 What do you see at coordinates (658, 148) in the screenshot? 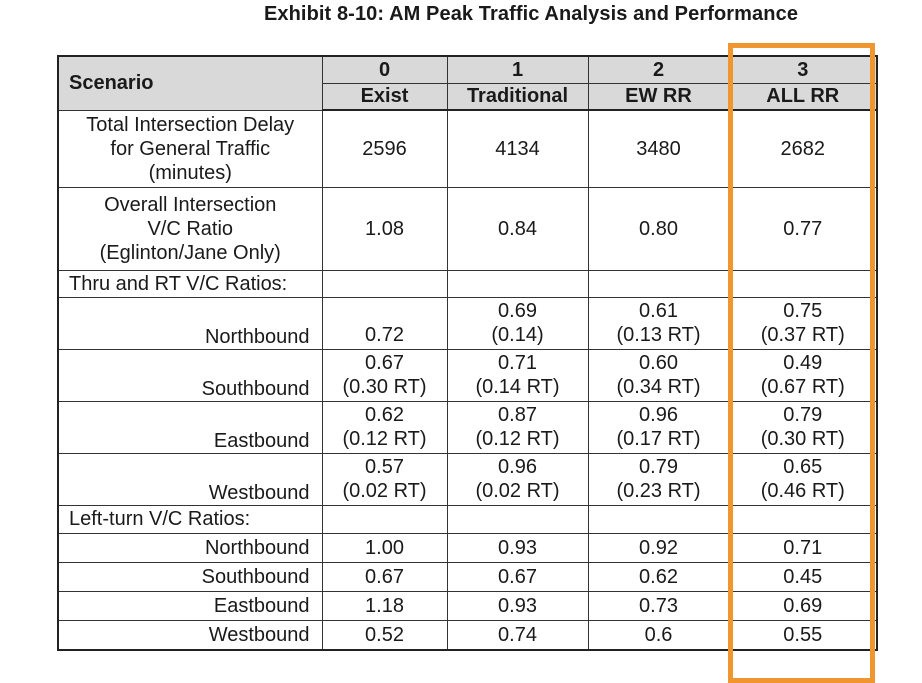
I see `delay-value-2: 3480` at bounding box center [658, 148].